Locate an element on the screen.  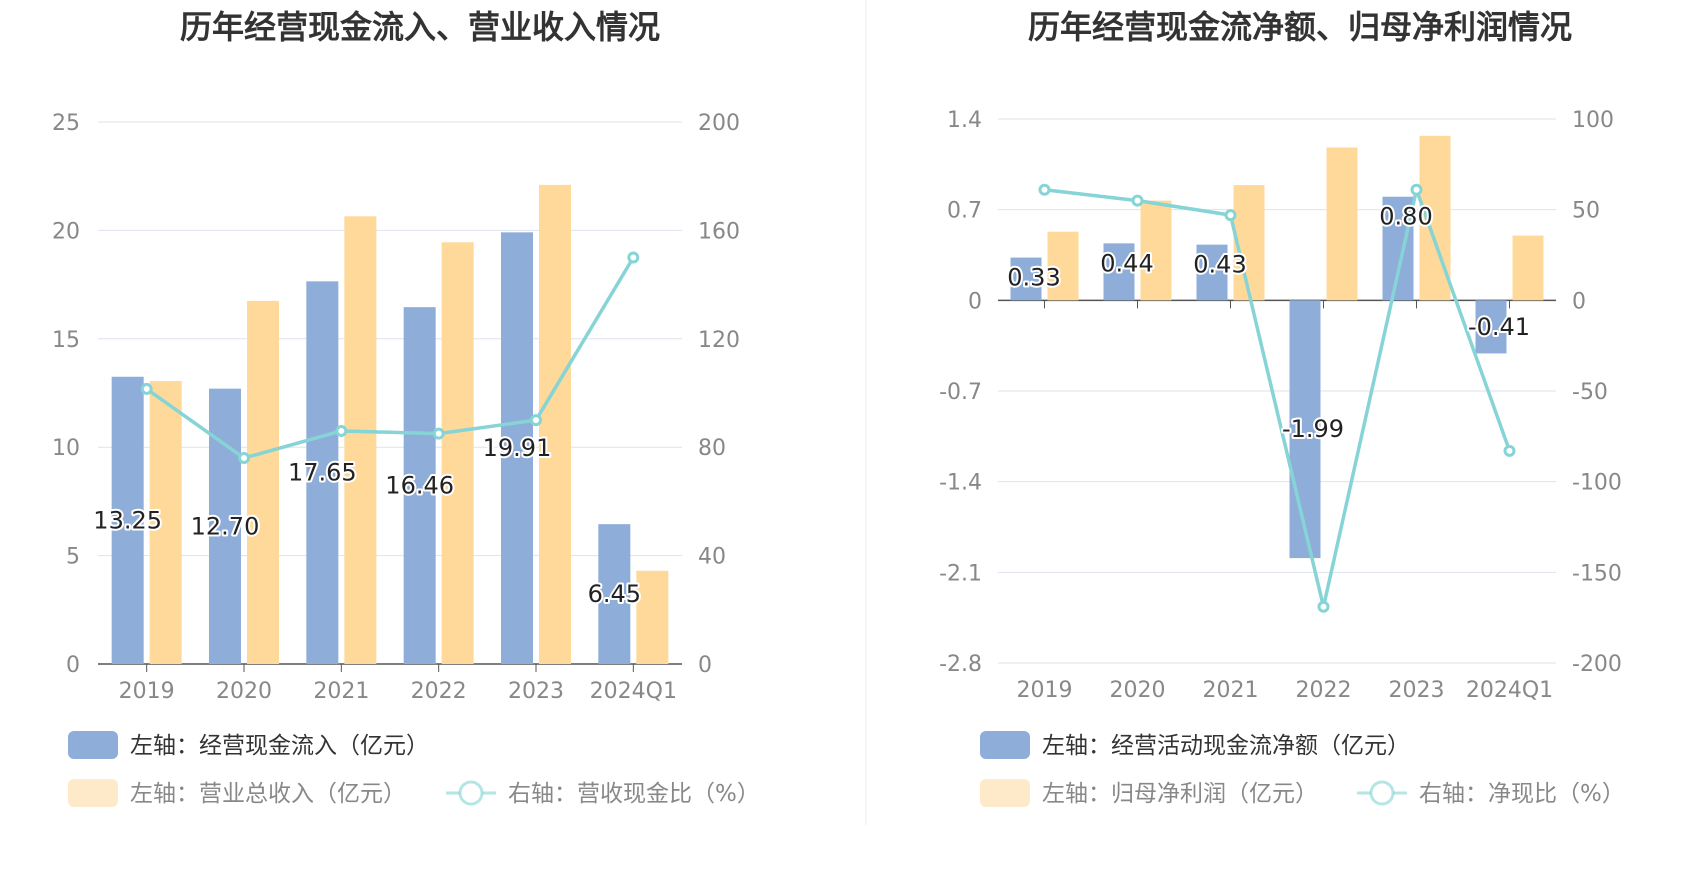
chart-2-data-label: -0.41 is located at coordinates (1499, 327).